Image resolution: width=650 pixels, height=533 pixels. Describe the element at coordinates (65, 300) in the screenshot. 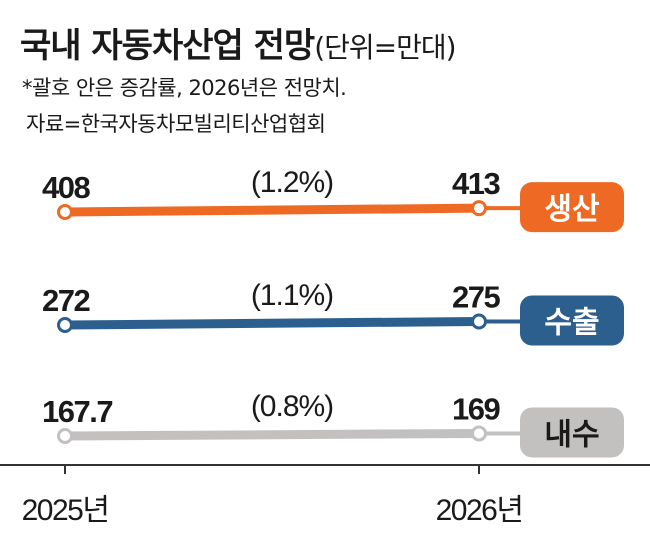

I see `data-label: 272` at that location.